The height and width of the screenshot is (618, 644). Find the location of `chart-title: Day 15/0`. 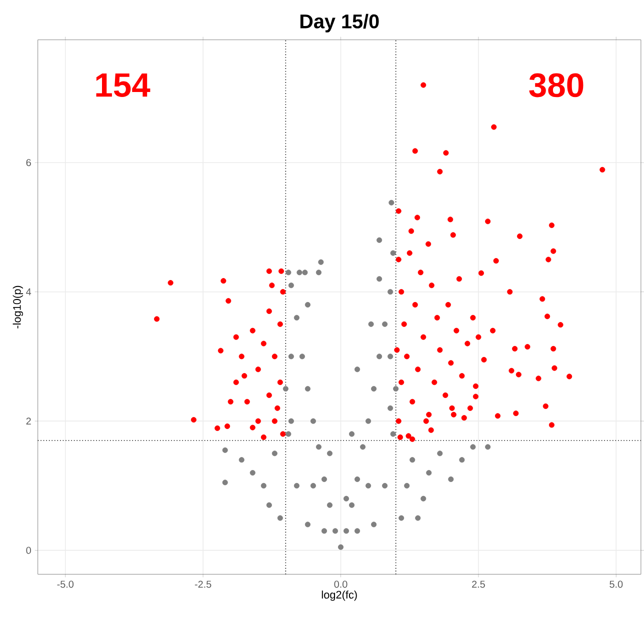

chart-title: Day 15/0 is located at coordinates (339, 23).